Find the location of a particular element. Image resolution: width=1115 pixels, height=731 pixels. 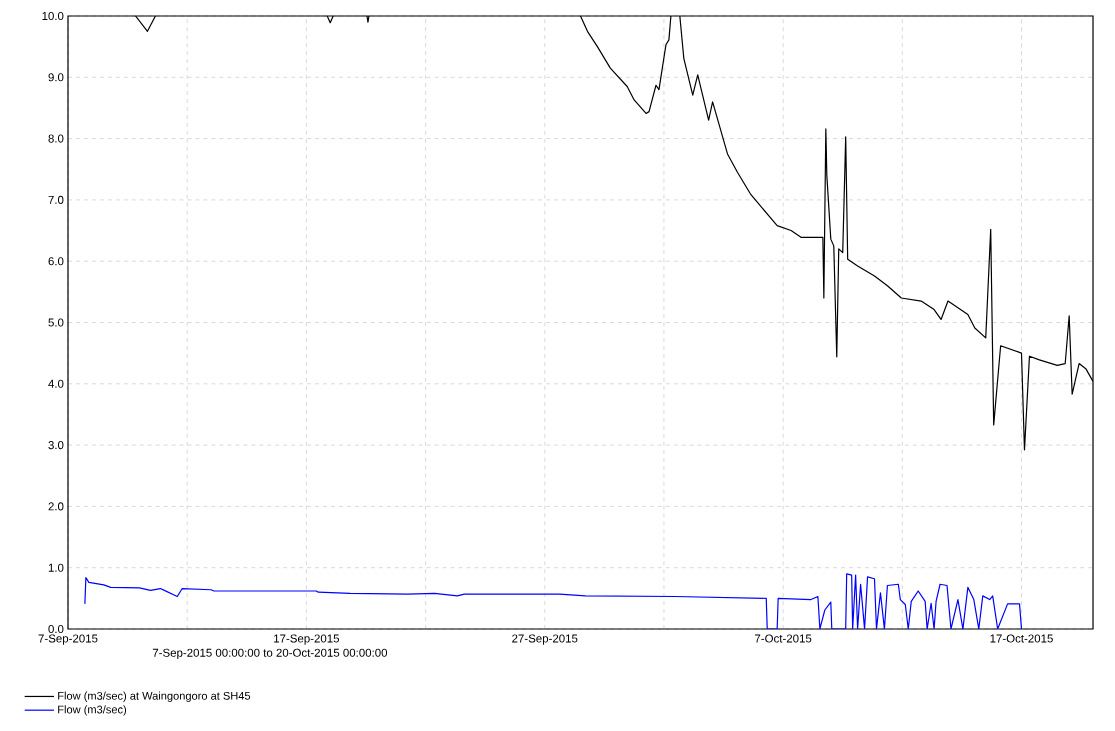

y-tick-label: 6.0 is located at coordinates (56, 261).